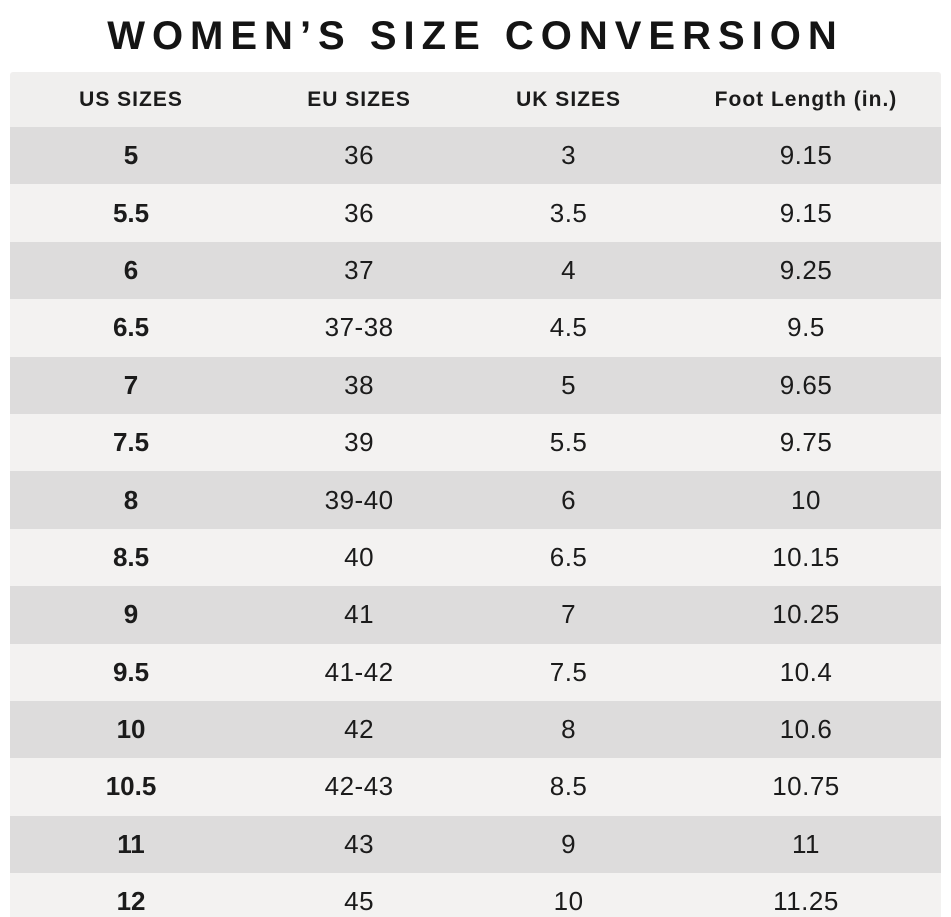 The image size is (951, 917). I want to click on table-row: 5 36 3 9.15, so click(475, 156).